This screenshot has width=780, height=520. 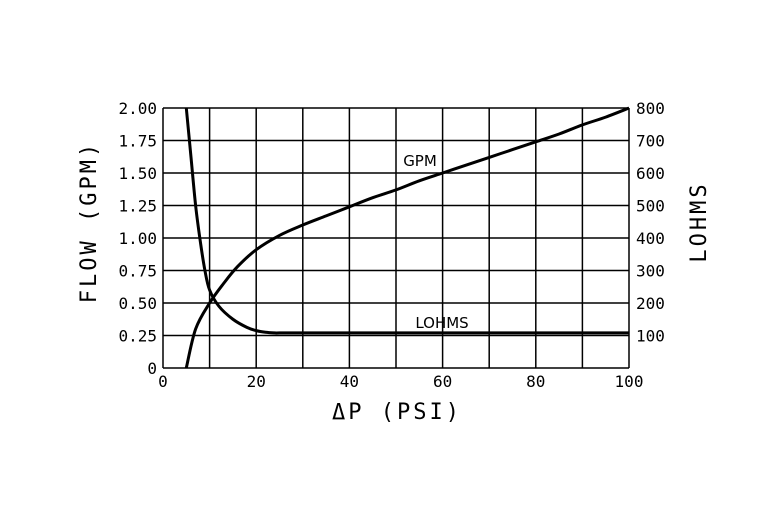 What do you see at coordinates (650, 238) in the screenshot?
I see `y2-tick-label: 400` at bounding box center [650, 238].